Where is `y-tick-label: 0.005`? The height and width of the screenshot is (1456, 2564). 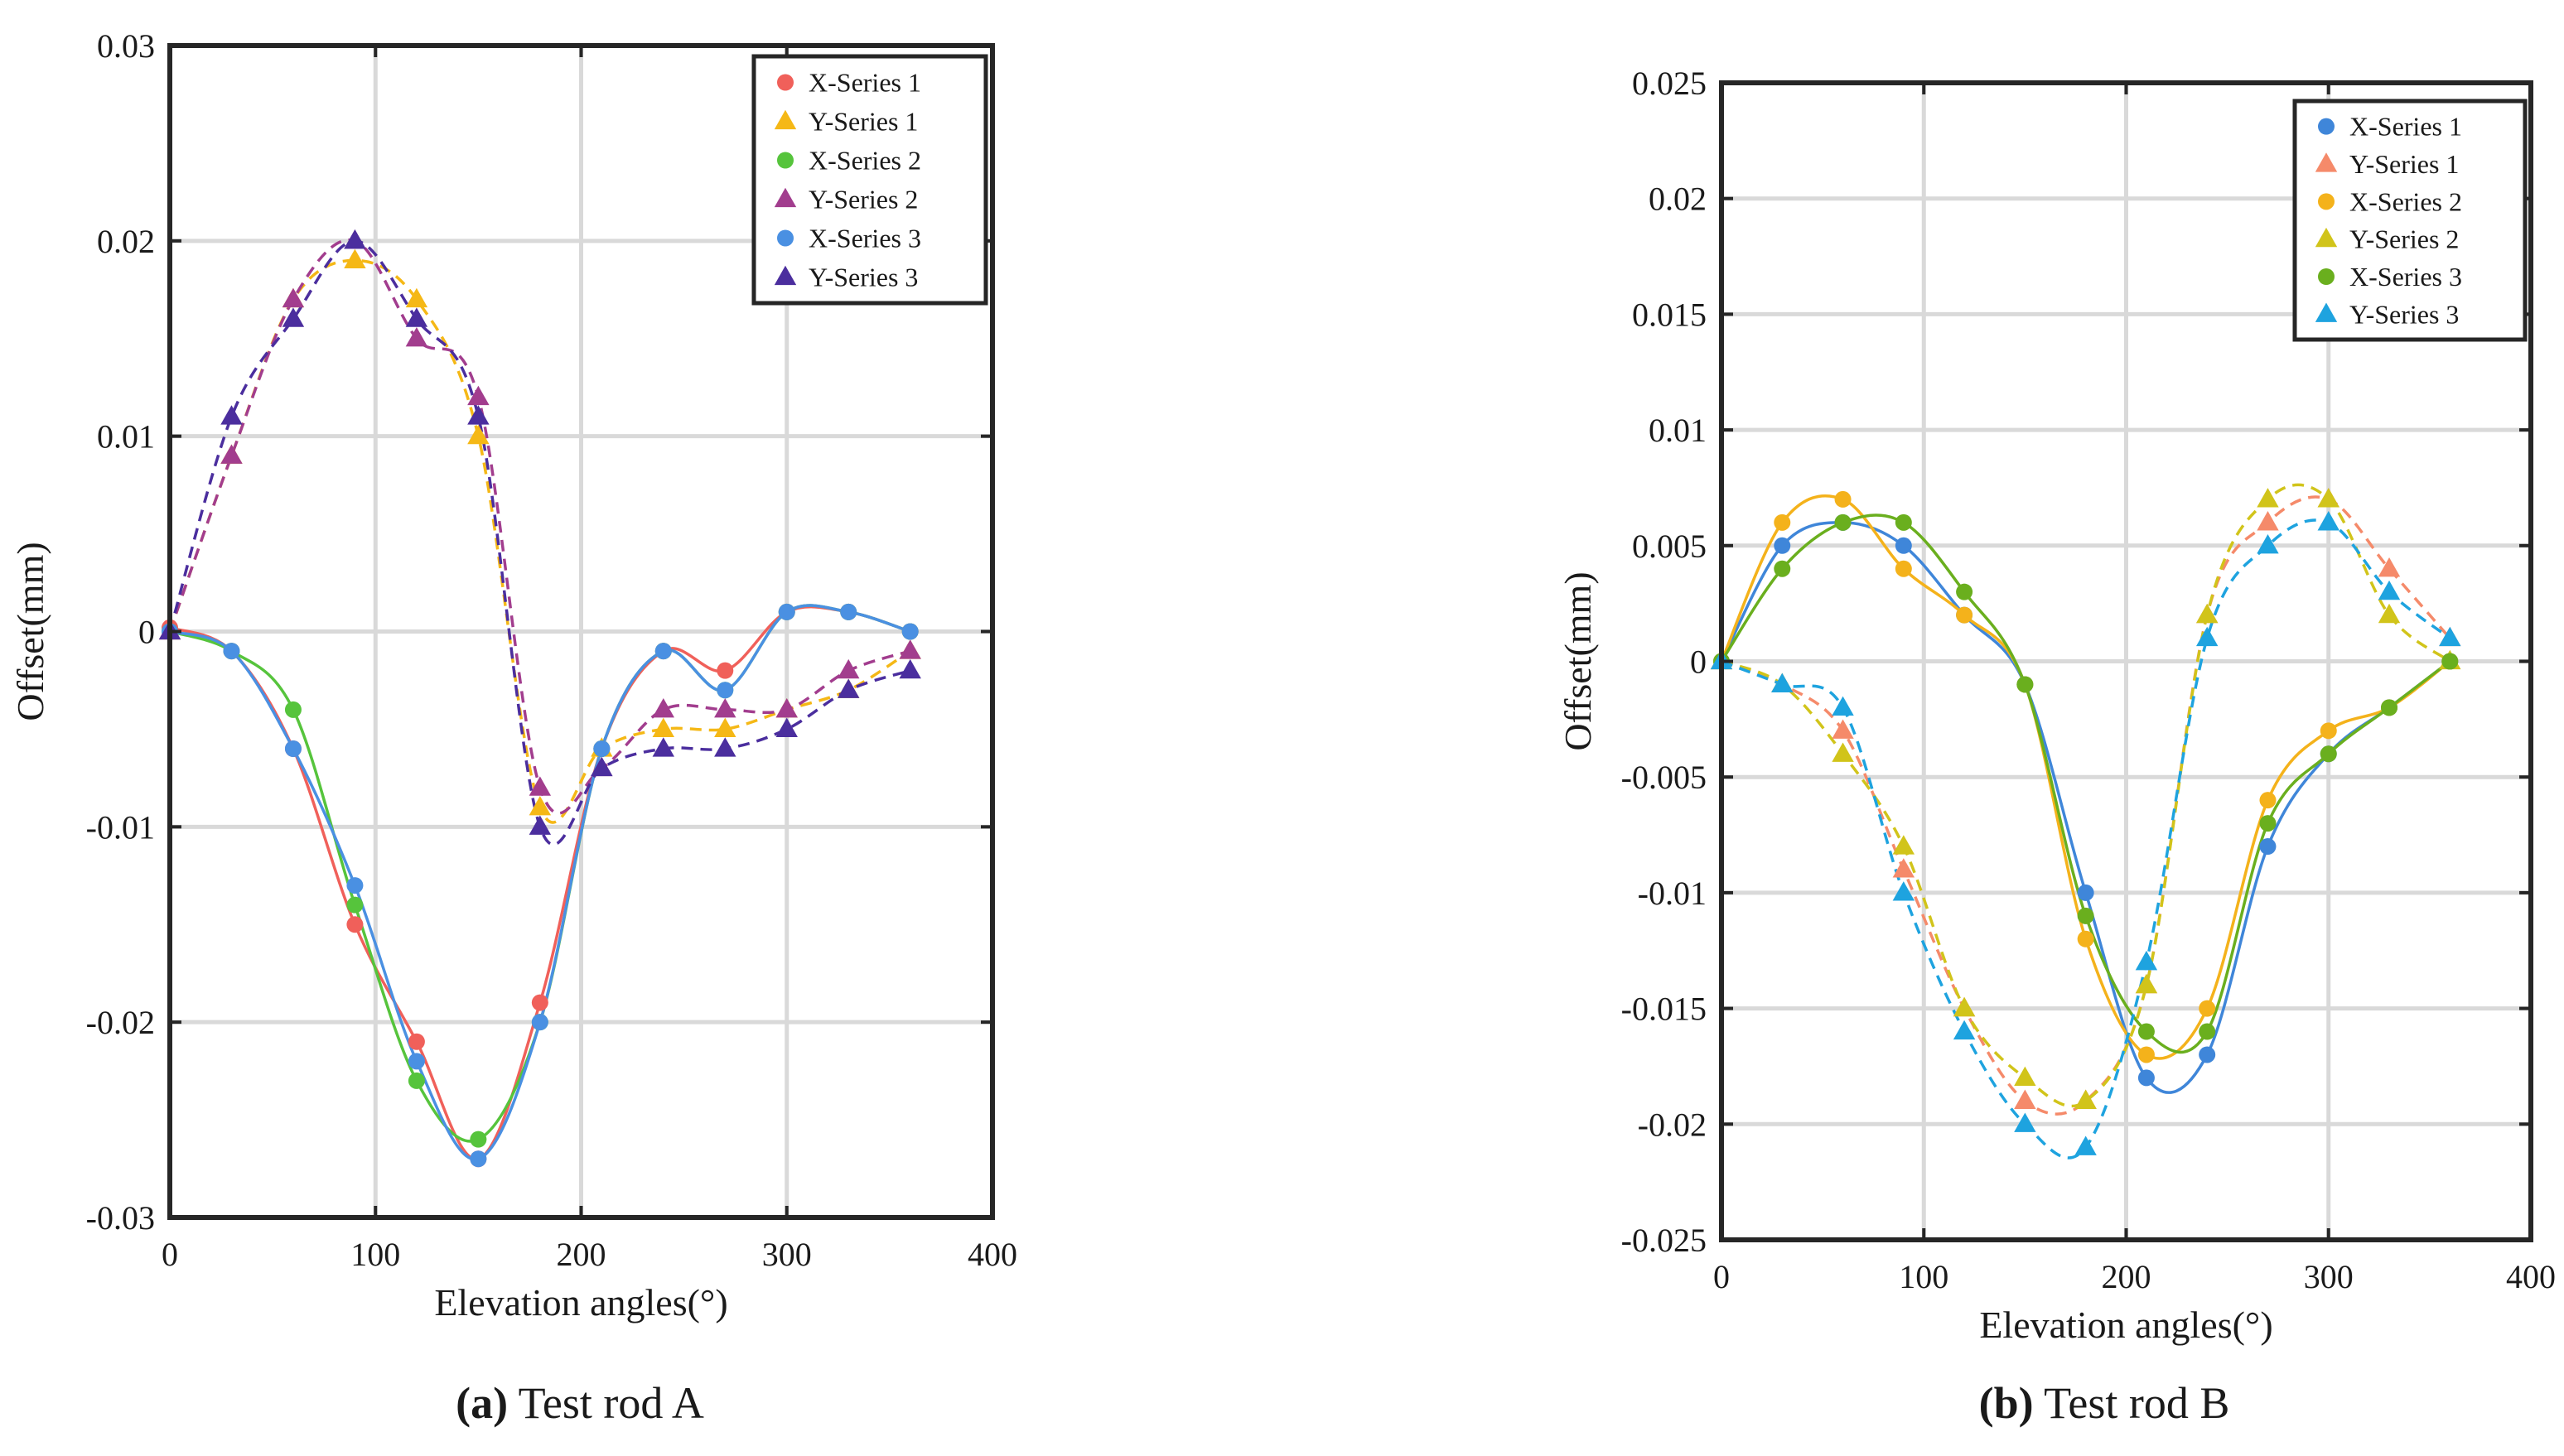 y-tick-label: 0.005 is located at coordinates (1670, 546).